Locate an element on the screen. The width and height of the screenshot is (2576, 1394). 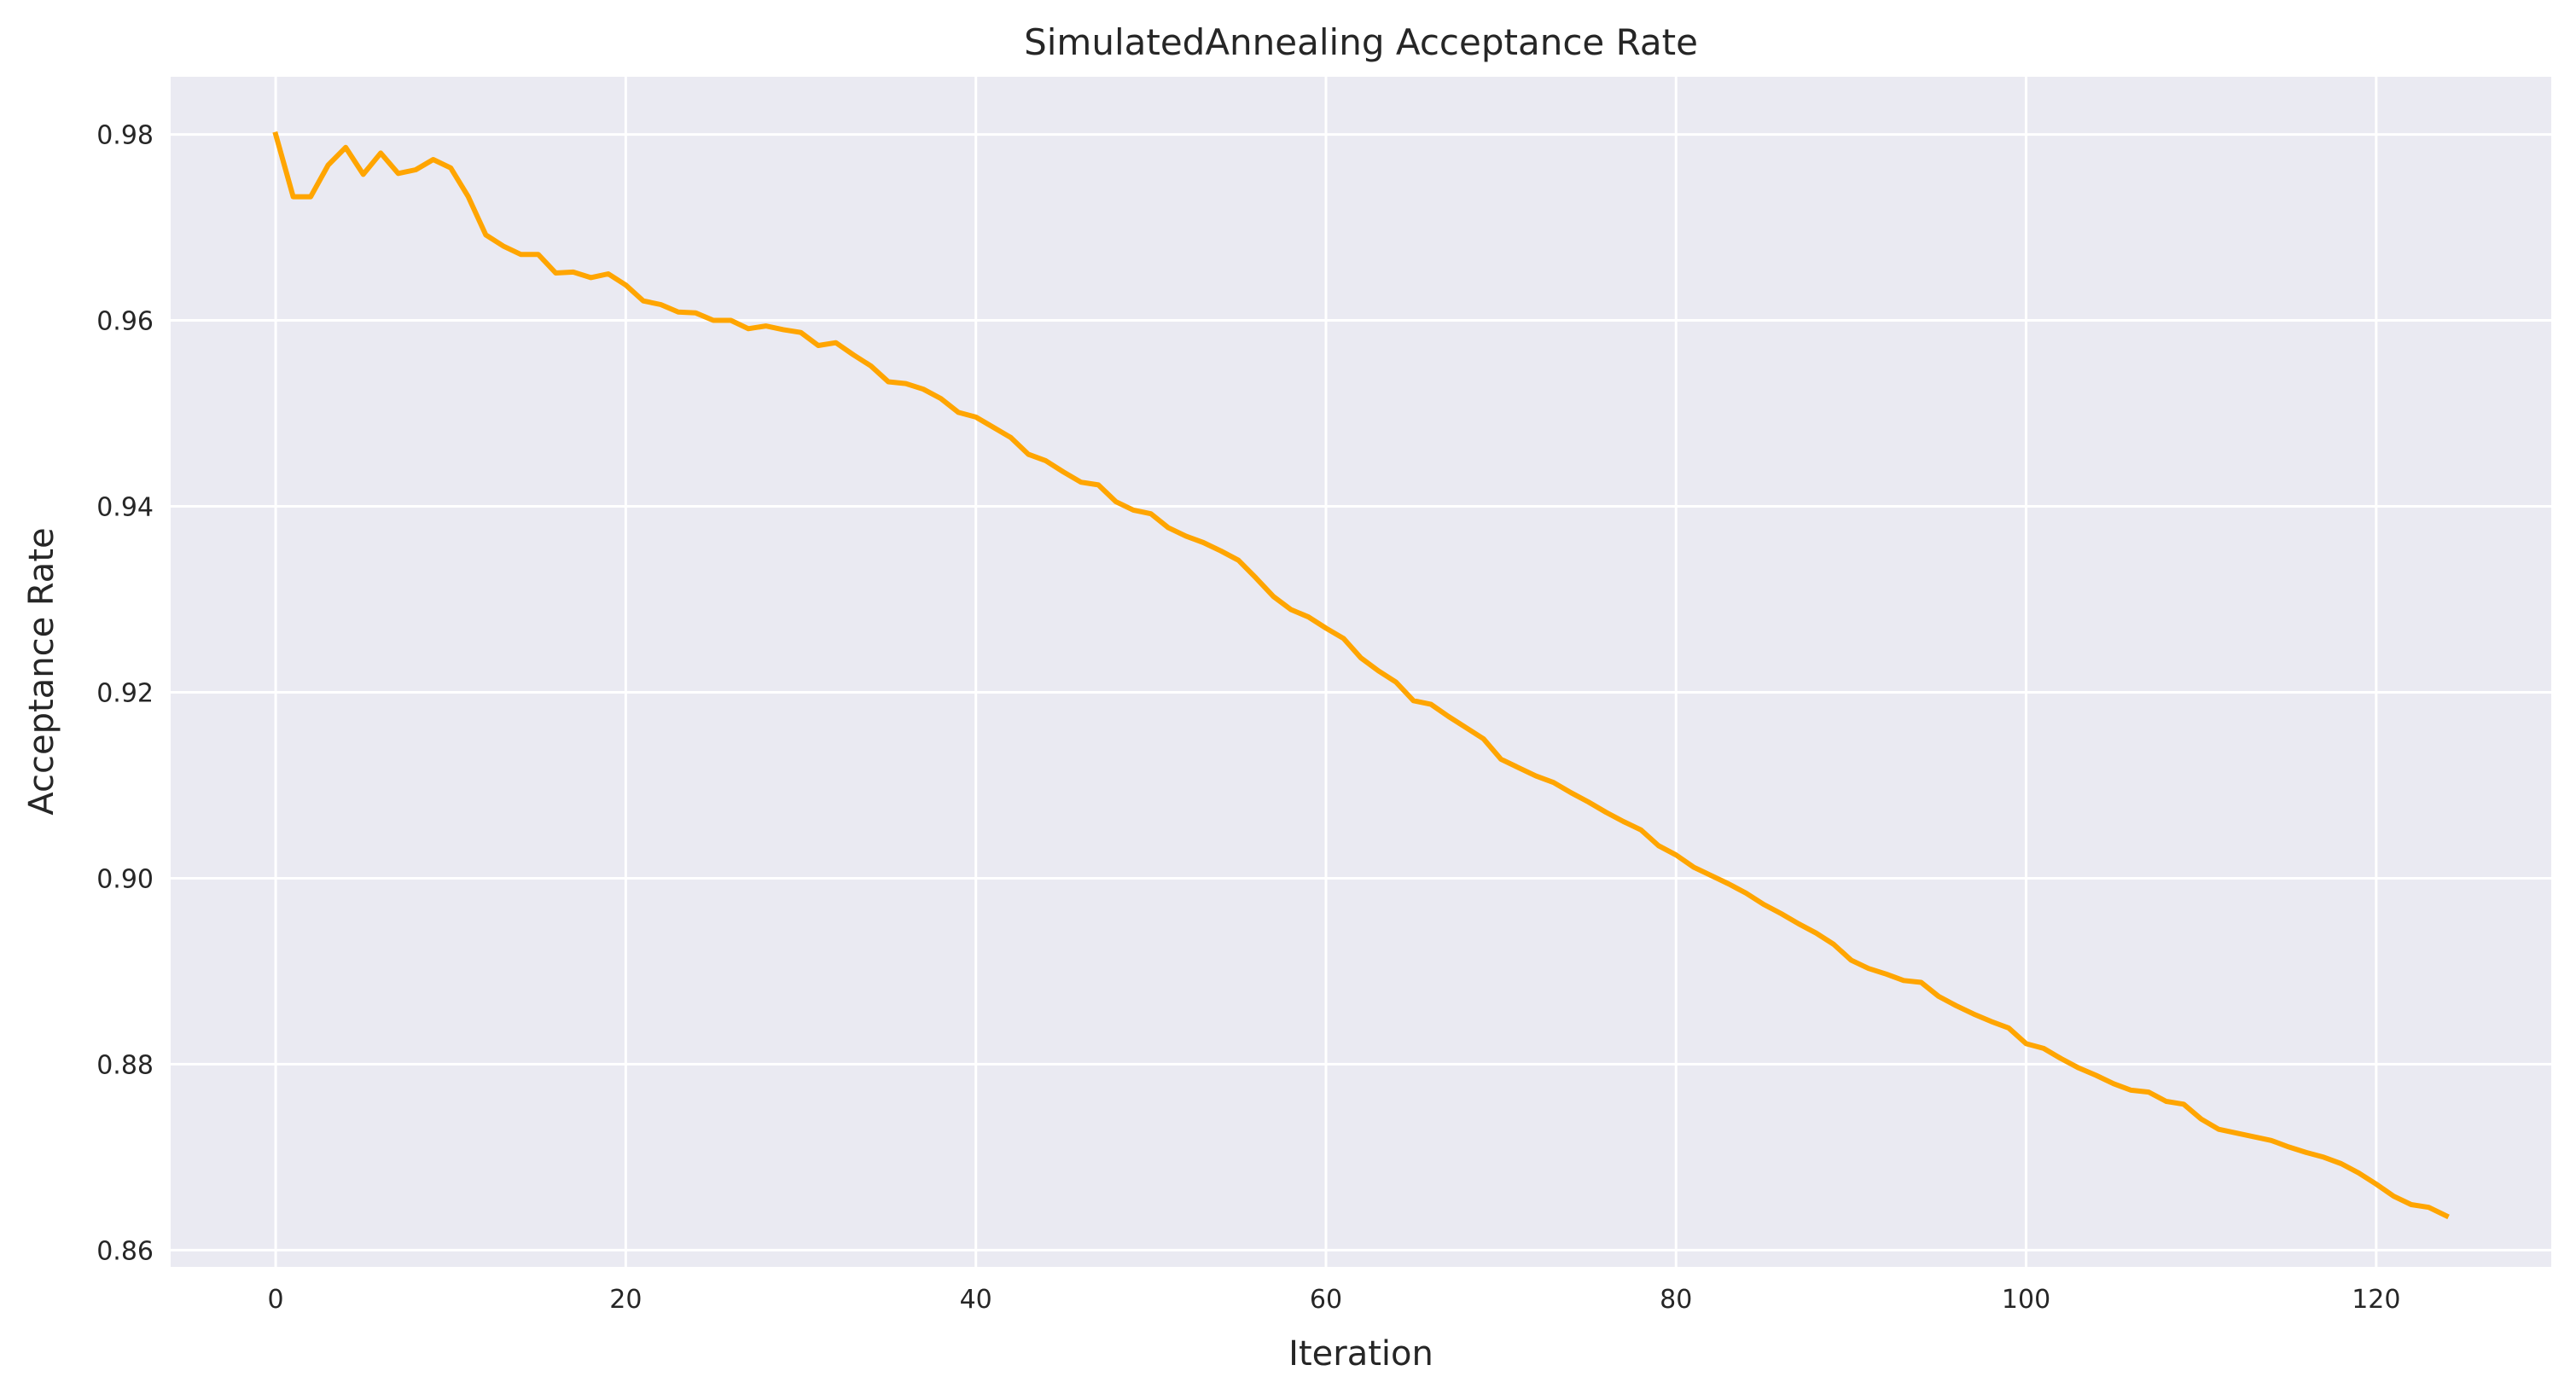
x-tick-label: 120 is located at coordinates (2376, 1300).